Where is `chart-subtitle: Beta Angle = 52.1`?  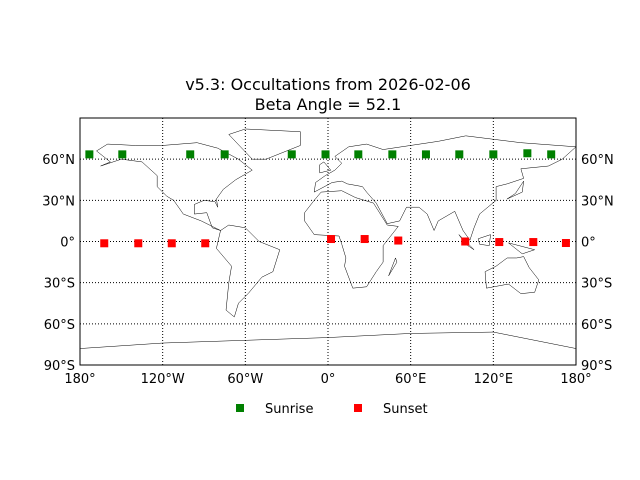
chart-subtitle: Beta Angle = 52.1 is located at coordinates (328, 104).